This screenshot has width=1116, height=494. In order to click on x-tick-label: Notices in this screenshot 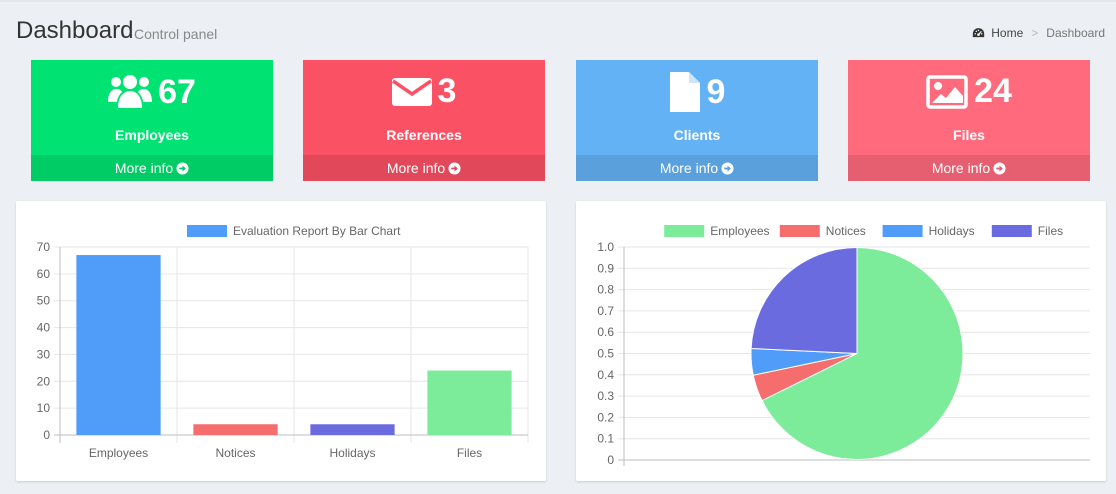, I will do `click(235, 453)`.